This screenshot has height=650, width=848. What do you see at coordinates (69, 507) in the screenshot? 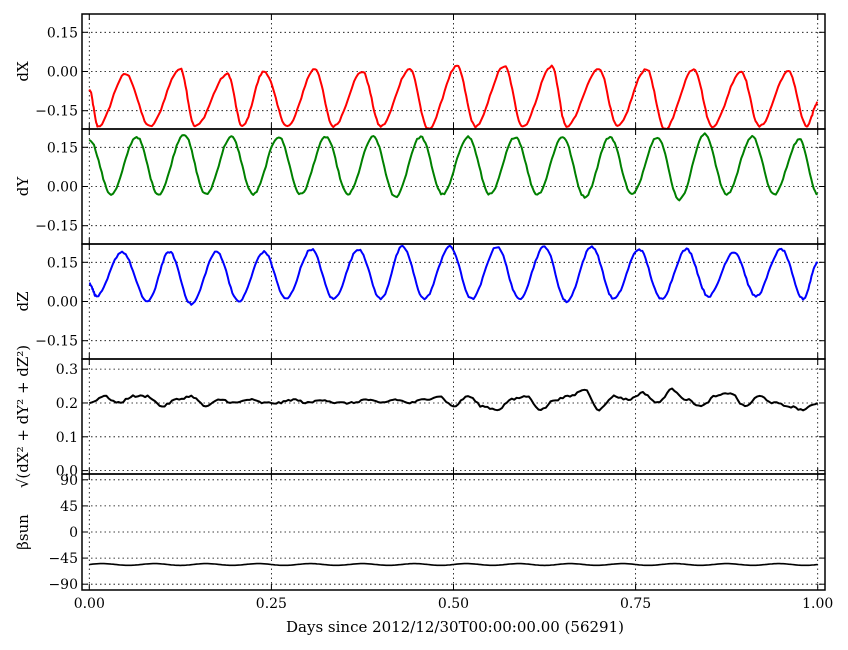
I see `y-tick-label-beta-1: 45` at bounding box center [69, 507].